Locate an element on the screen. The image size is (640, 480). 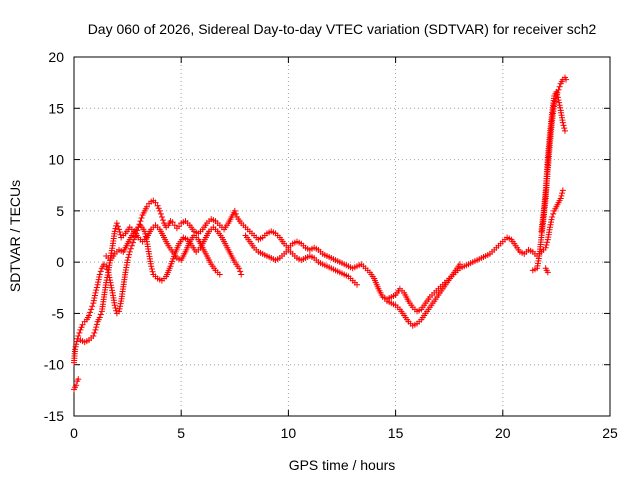
y-tick-label: 15 is located at coordinates (56, 108).